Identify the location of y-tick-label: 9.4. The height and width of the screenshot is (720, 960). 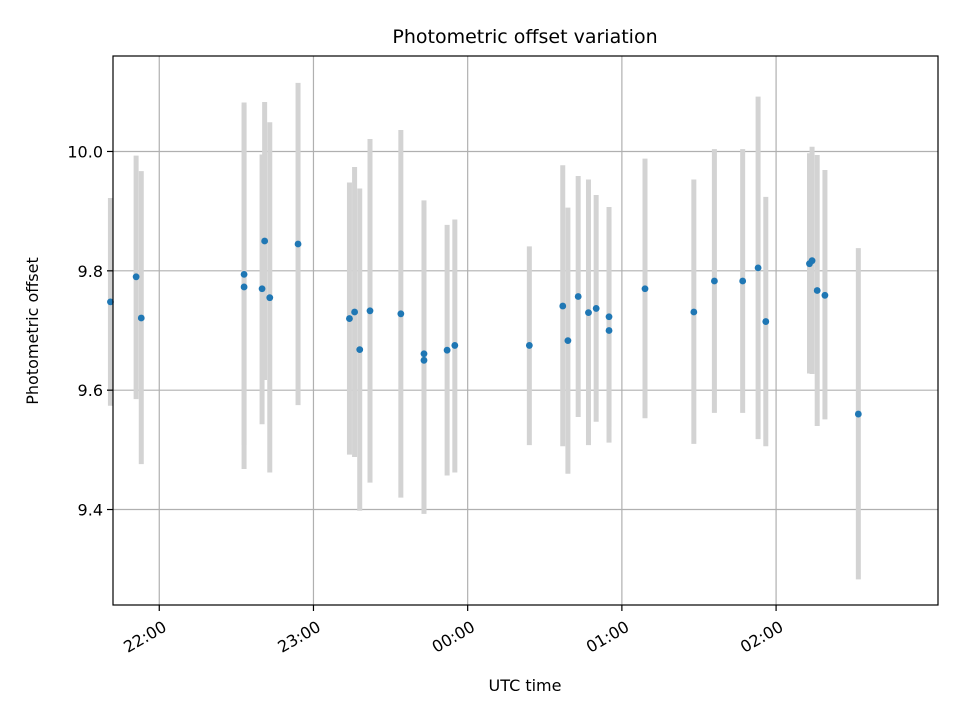
(90, 510).